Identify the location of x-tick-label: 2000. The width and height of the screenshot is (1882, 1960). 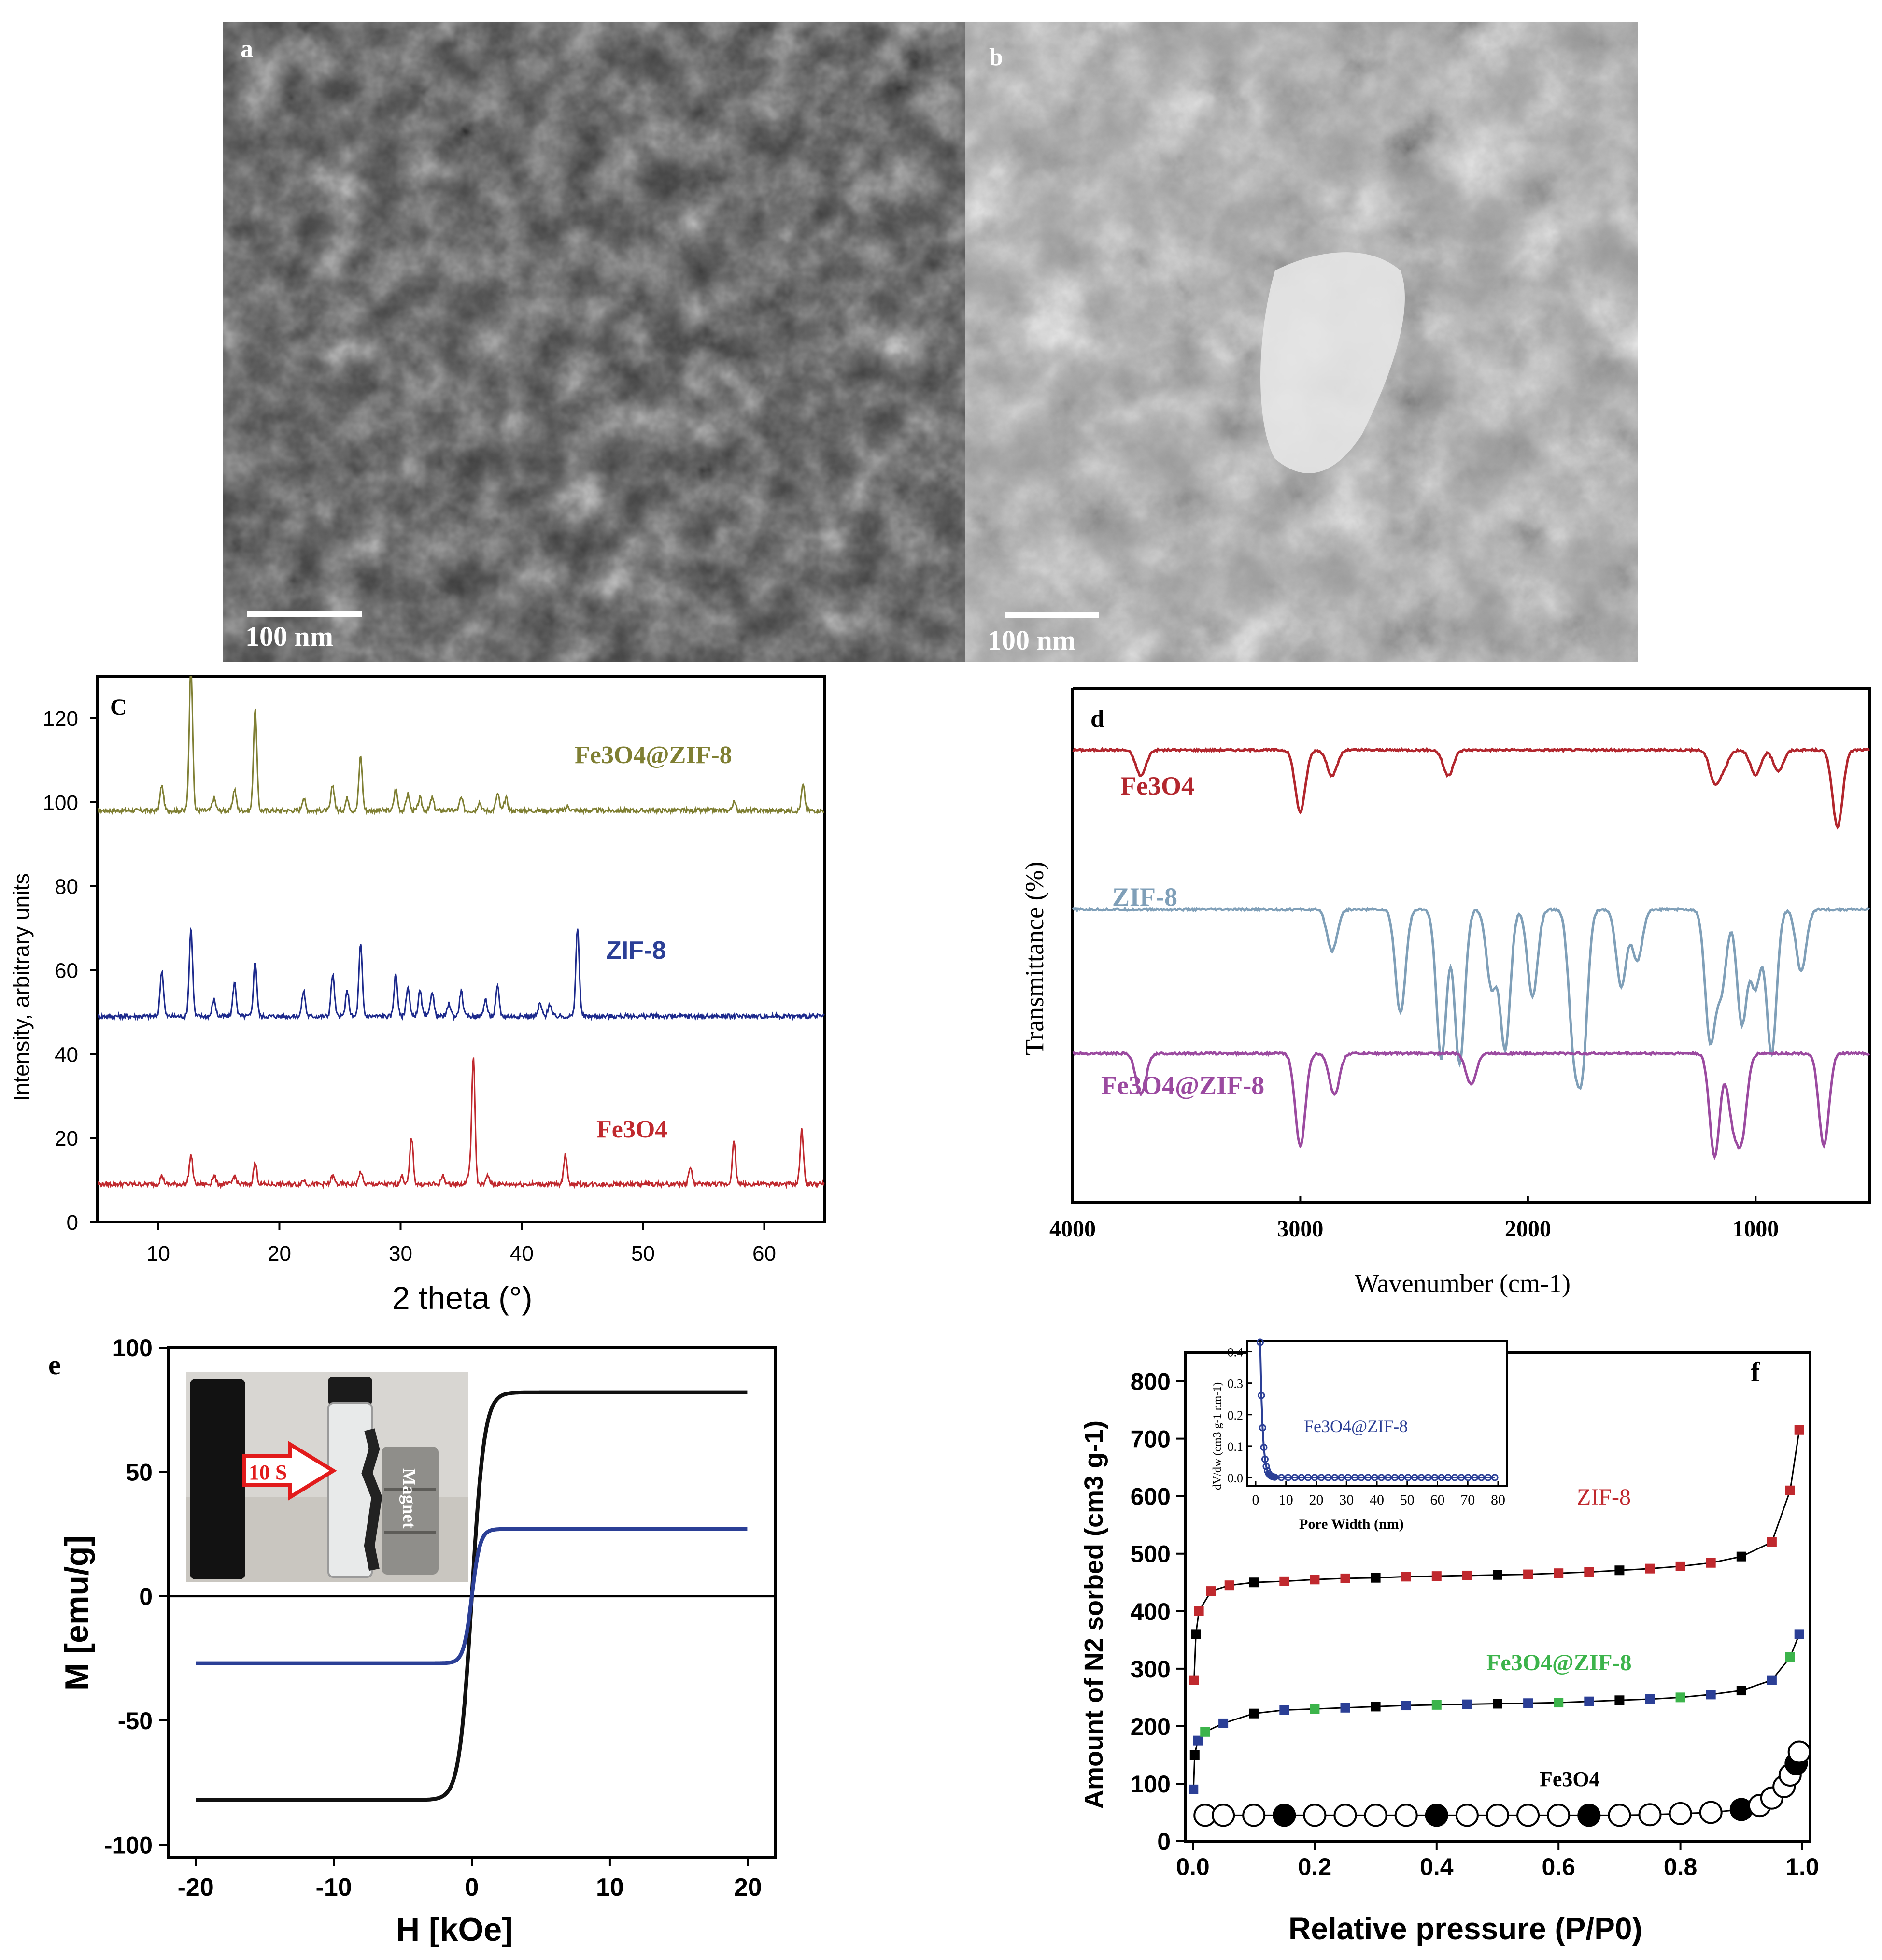
(1528, 1229).